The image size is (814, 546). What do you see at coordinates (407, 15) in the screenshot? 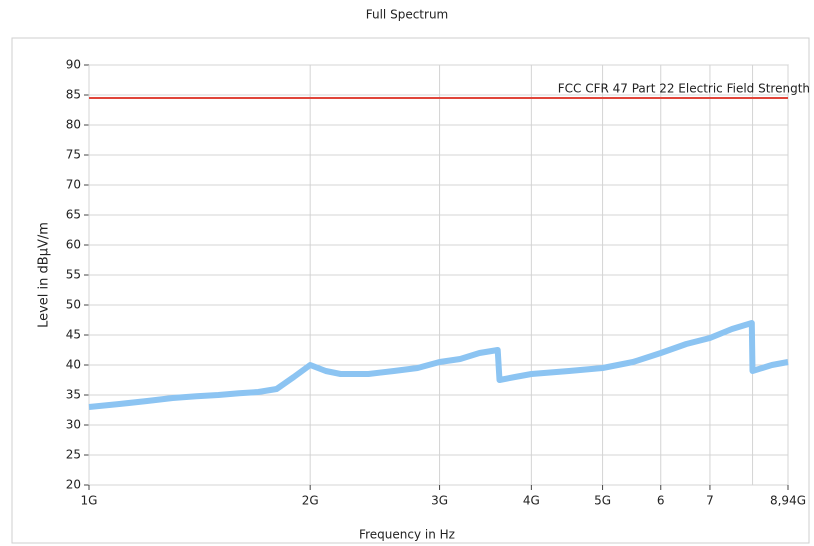
I see `chart-title: Full Spectrum` at bounding box center [407, 15].